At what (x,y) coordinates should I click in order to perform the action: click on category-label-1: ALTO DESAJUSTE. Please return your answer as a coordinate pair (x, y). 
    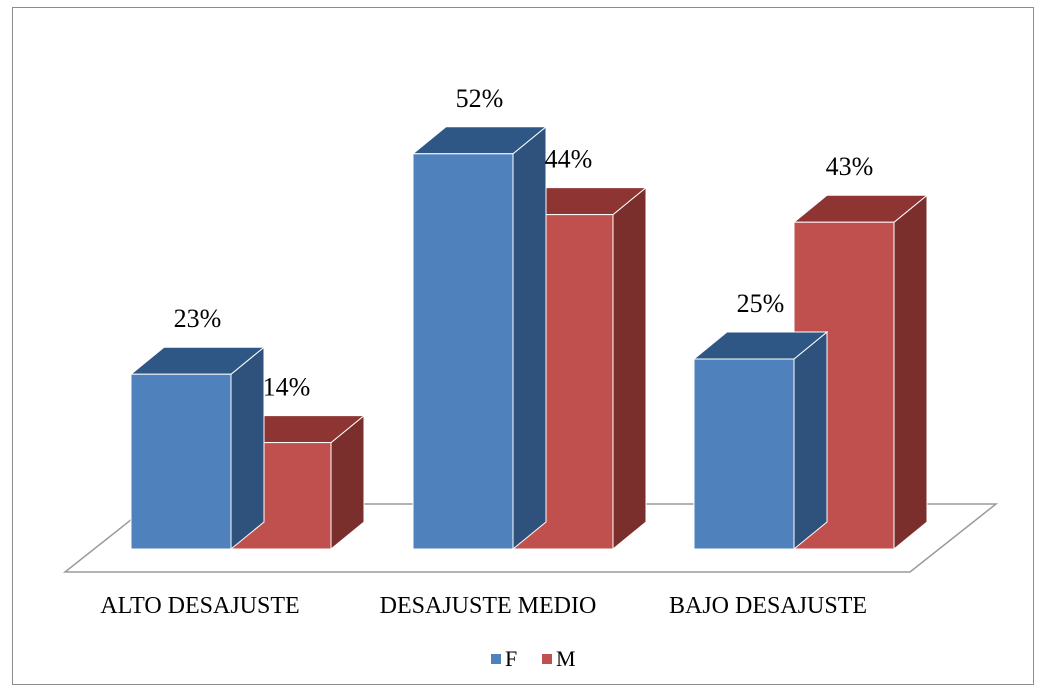
    Looking at the image, I should click on (199, 606).